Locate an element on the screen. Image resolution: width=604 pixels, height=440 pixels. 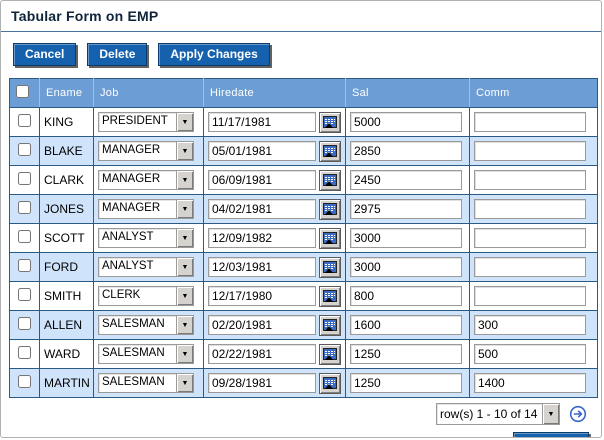
pagination-range-select: row(s) 1 - 10 of 14 ▼ is located at coordinates (498, 414).